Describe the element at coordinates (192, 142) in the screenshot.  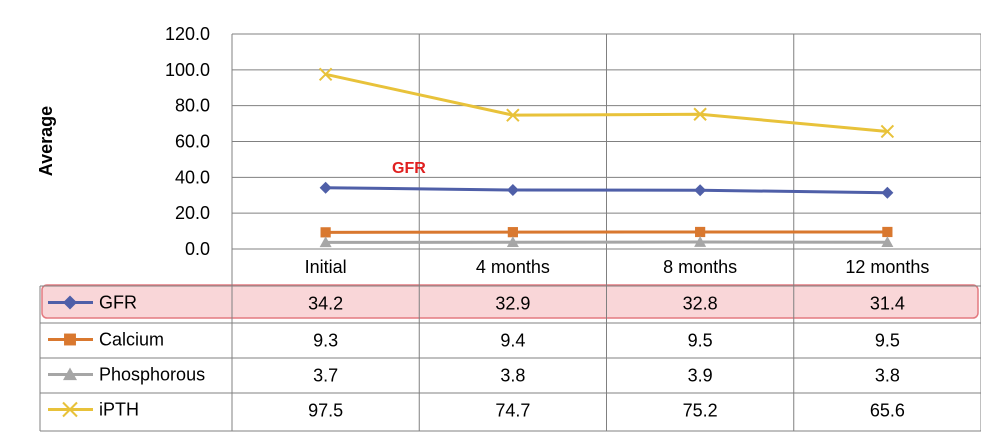
I see `y-tick-label: 60.0` at that location.